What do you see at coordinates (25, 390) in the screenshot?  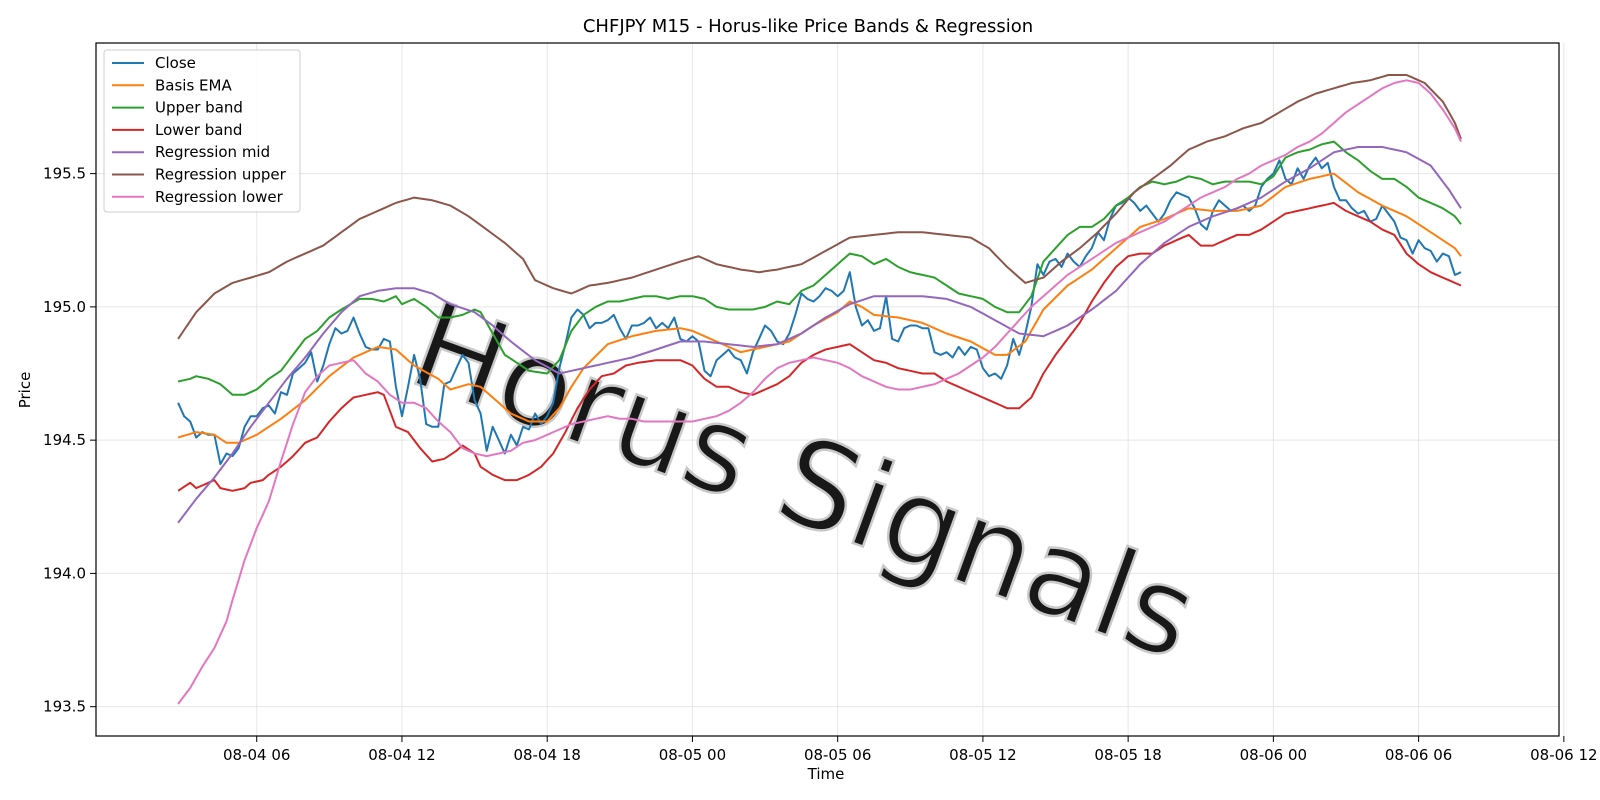 I see `y-axis-label: Price` at bounding box center [25, 390].